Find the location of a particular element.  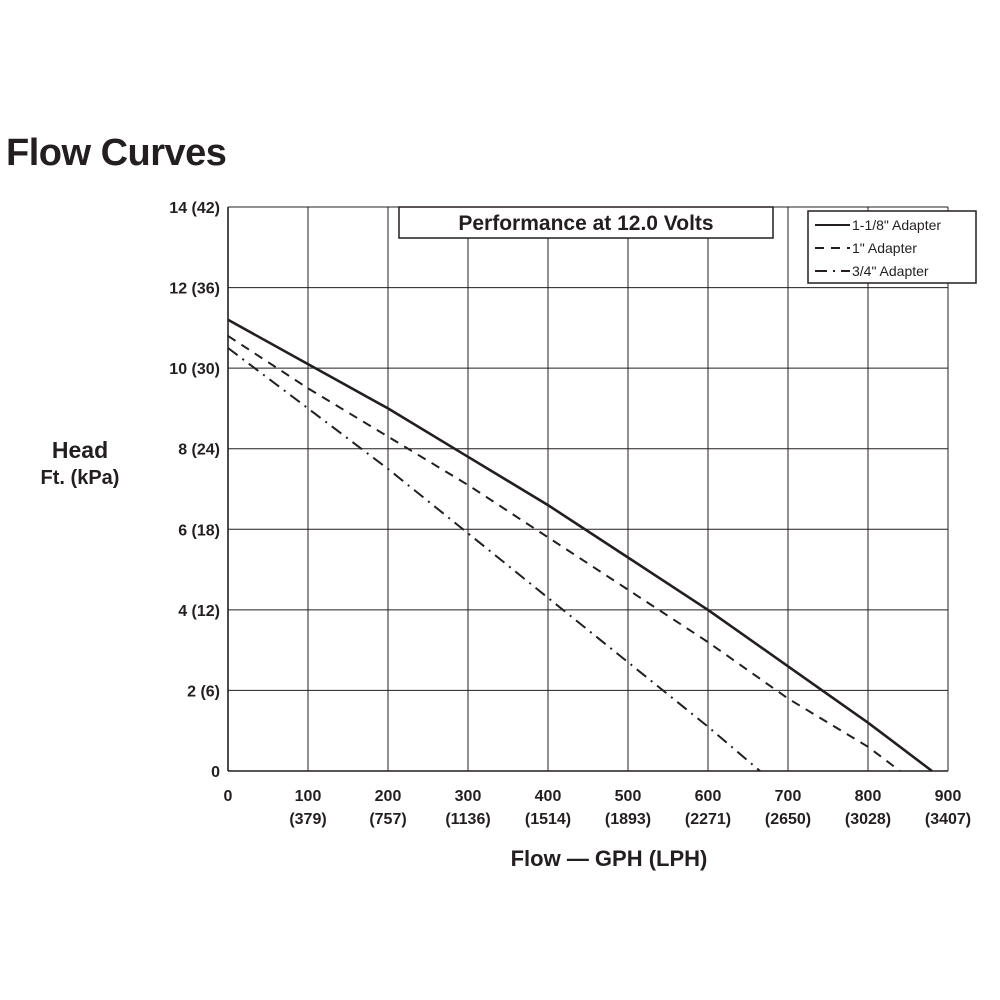

x-tick-label: 500 is located at coordinates (628, 796).